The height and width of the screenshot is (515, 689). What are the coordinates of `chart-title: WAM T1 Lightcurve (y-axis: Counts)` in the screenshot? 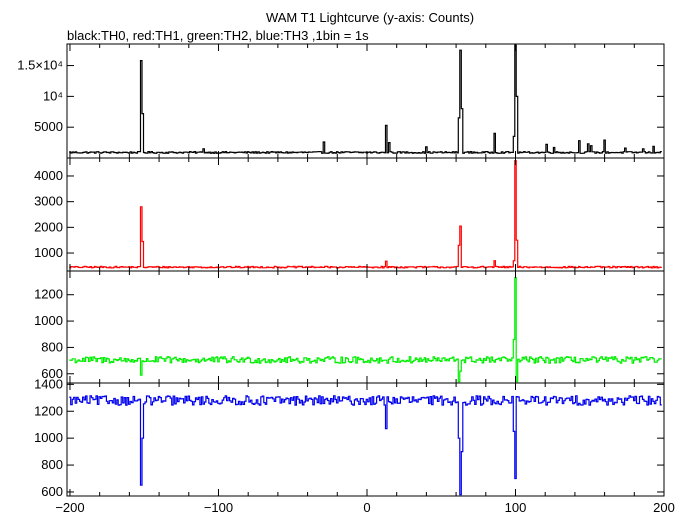 It's located at (370, 17).